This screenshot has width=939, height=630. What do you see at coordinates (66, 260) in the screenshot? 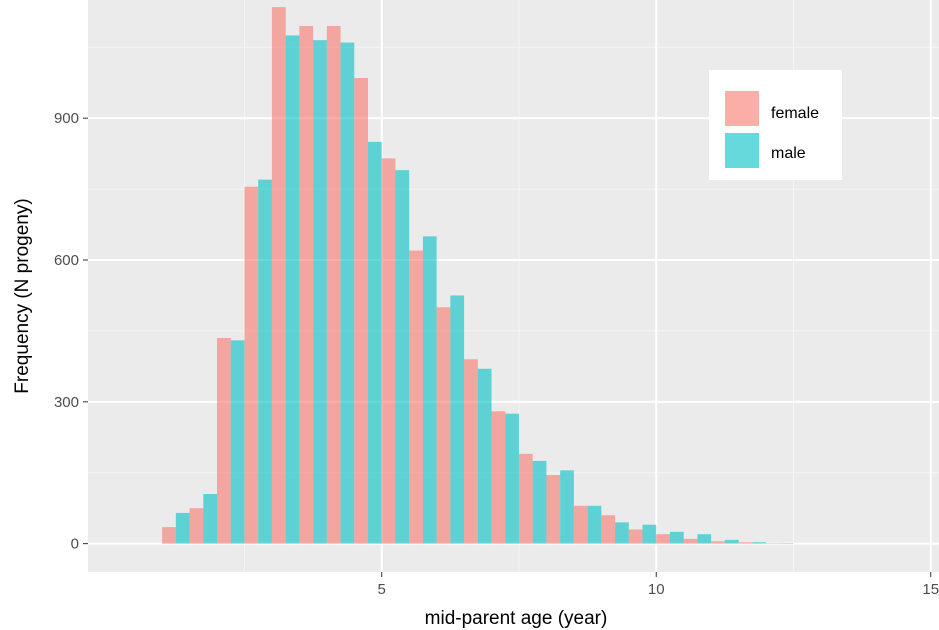
I see `y-tick-label: 600` at bounding box center [66, 260].